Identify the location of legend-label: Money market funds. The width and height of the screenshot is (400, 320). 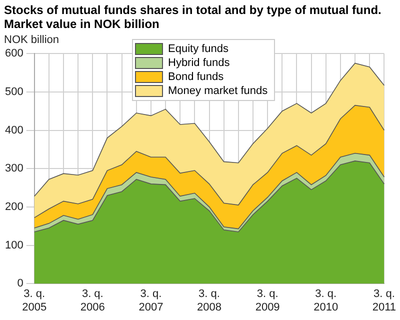
(218, 91).